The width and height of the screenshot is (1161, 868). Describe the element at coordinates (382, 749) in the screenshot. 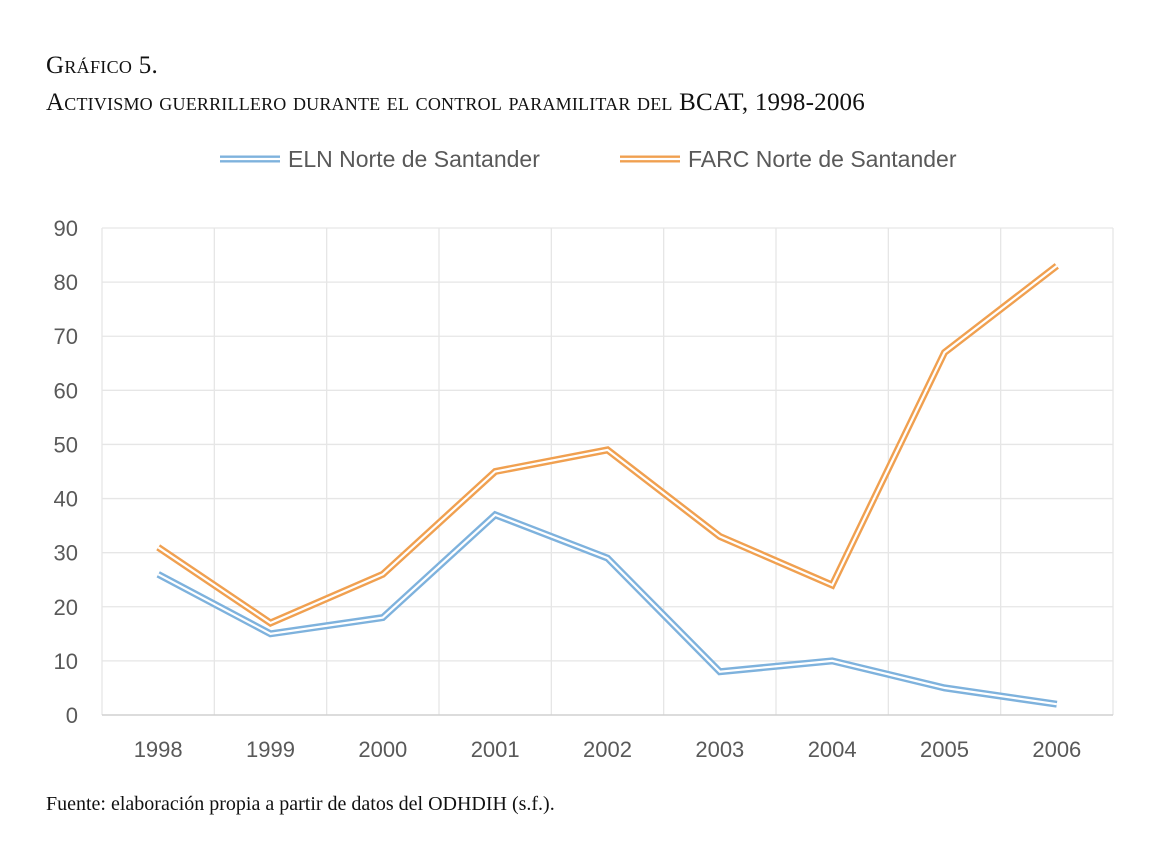

I see `x-tick-label: 2000` at that location.